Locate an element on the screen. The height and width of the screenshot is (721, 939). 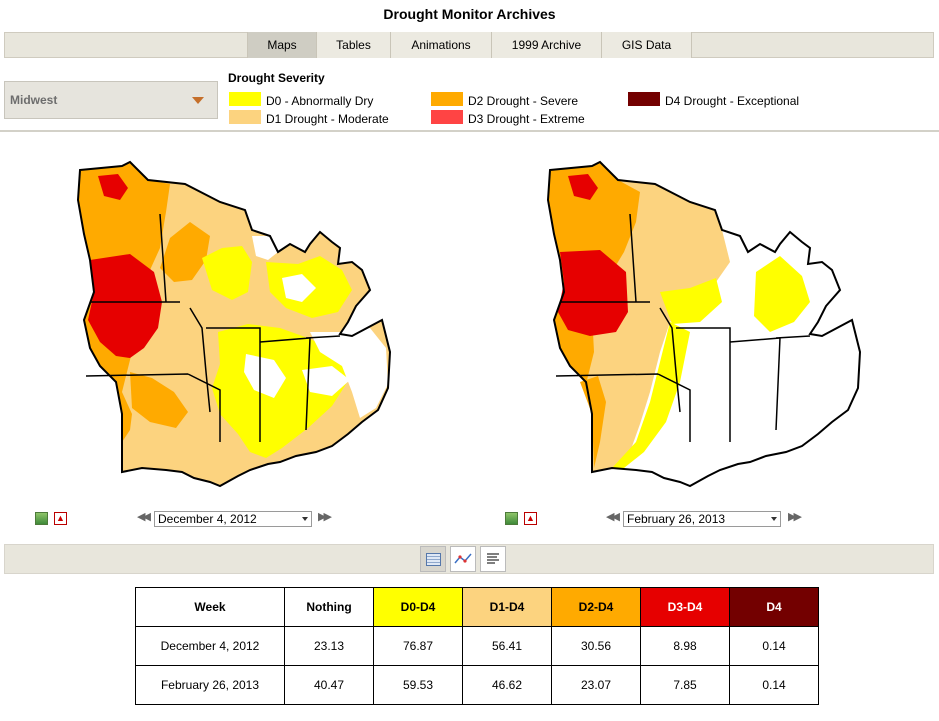
col-header-d3-d4: D3-D4 is located at coordinates (685, 607).